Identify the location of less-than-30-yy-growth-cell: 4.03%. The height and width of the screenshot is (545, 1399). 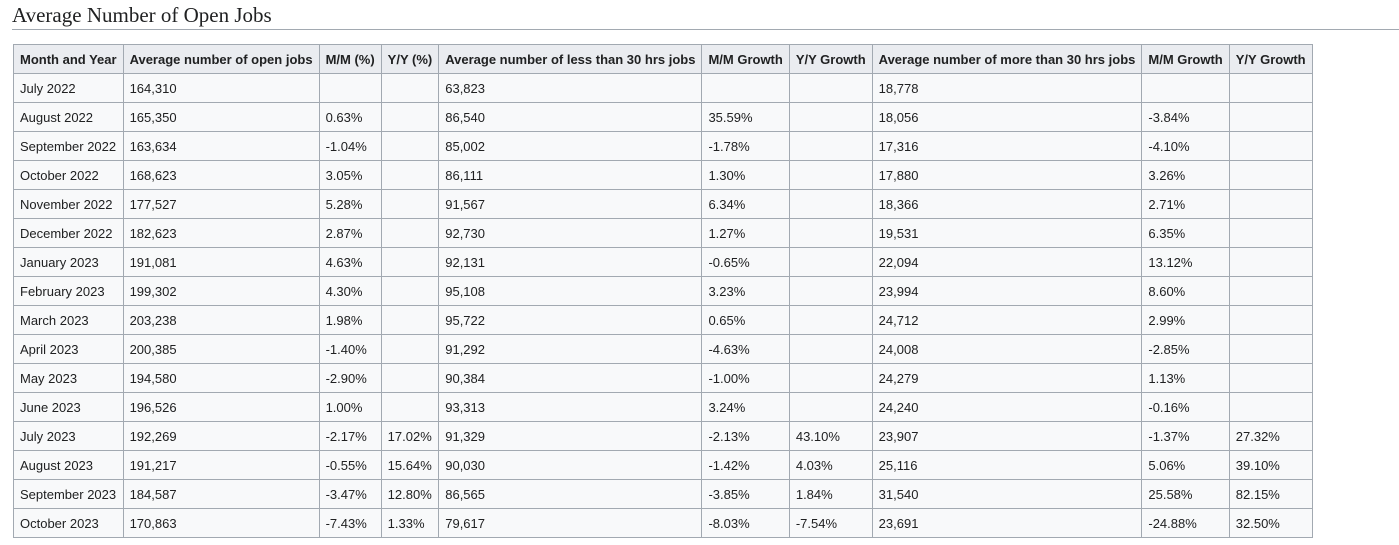
(830, 465).